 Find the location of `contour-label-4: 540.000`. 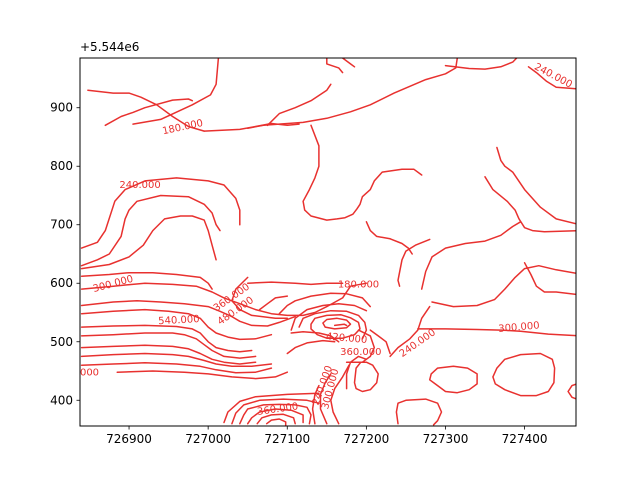

contour-label-4: 540.000 is located at coordinates (179, 320).